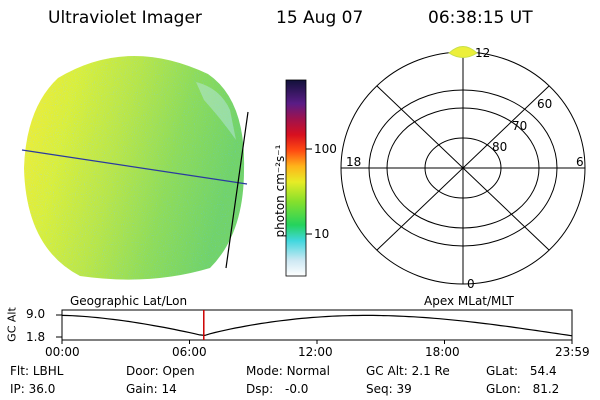 The width and height of the screenshot is (600, 400). What do you see at coordinates (315, 352) in the screenshot?
I see `timeline-x-tick-1200: 12:00` at bounding box center [315, 352].